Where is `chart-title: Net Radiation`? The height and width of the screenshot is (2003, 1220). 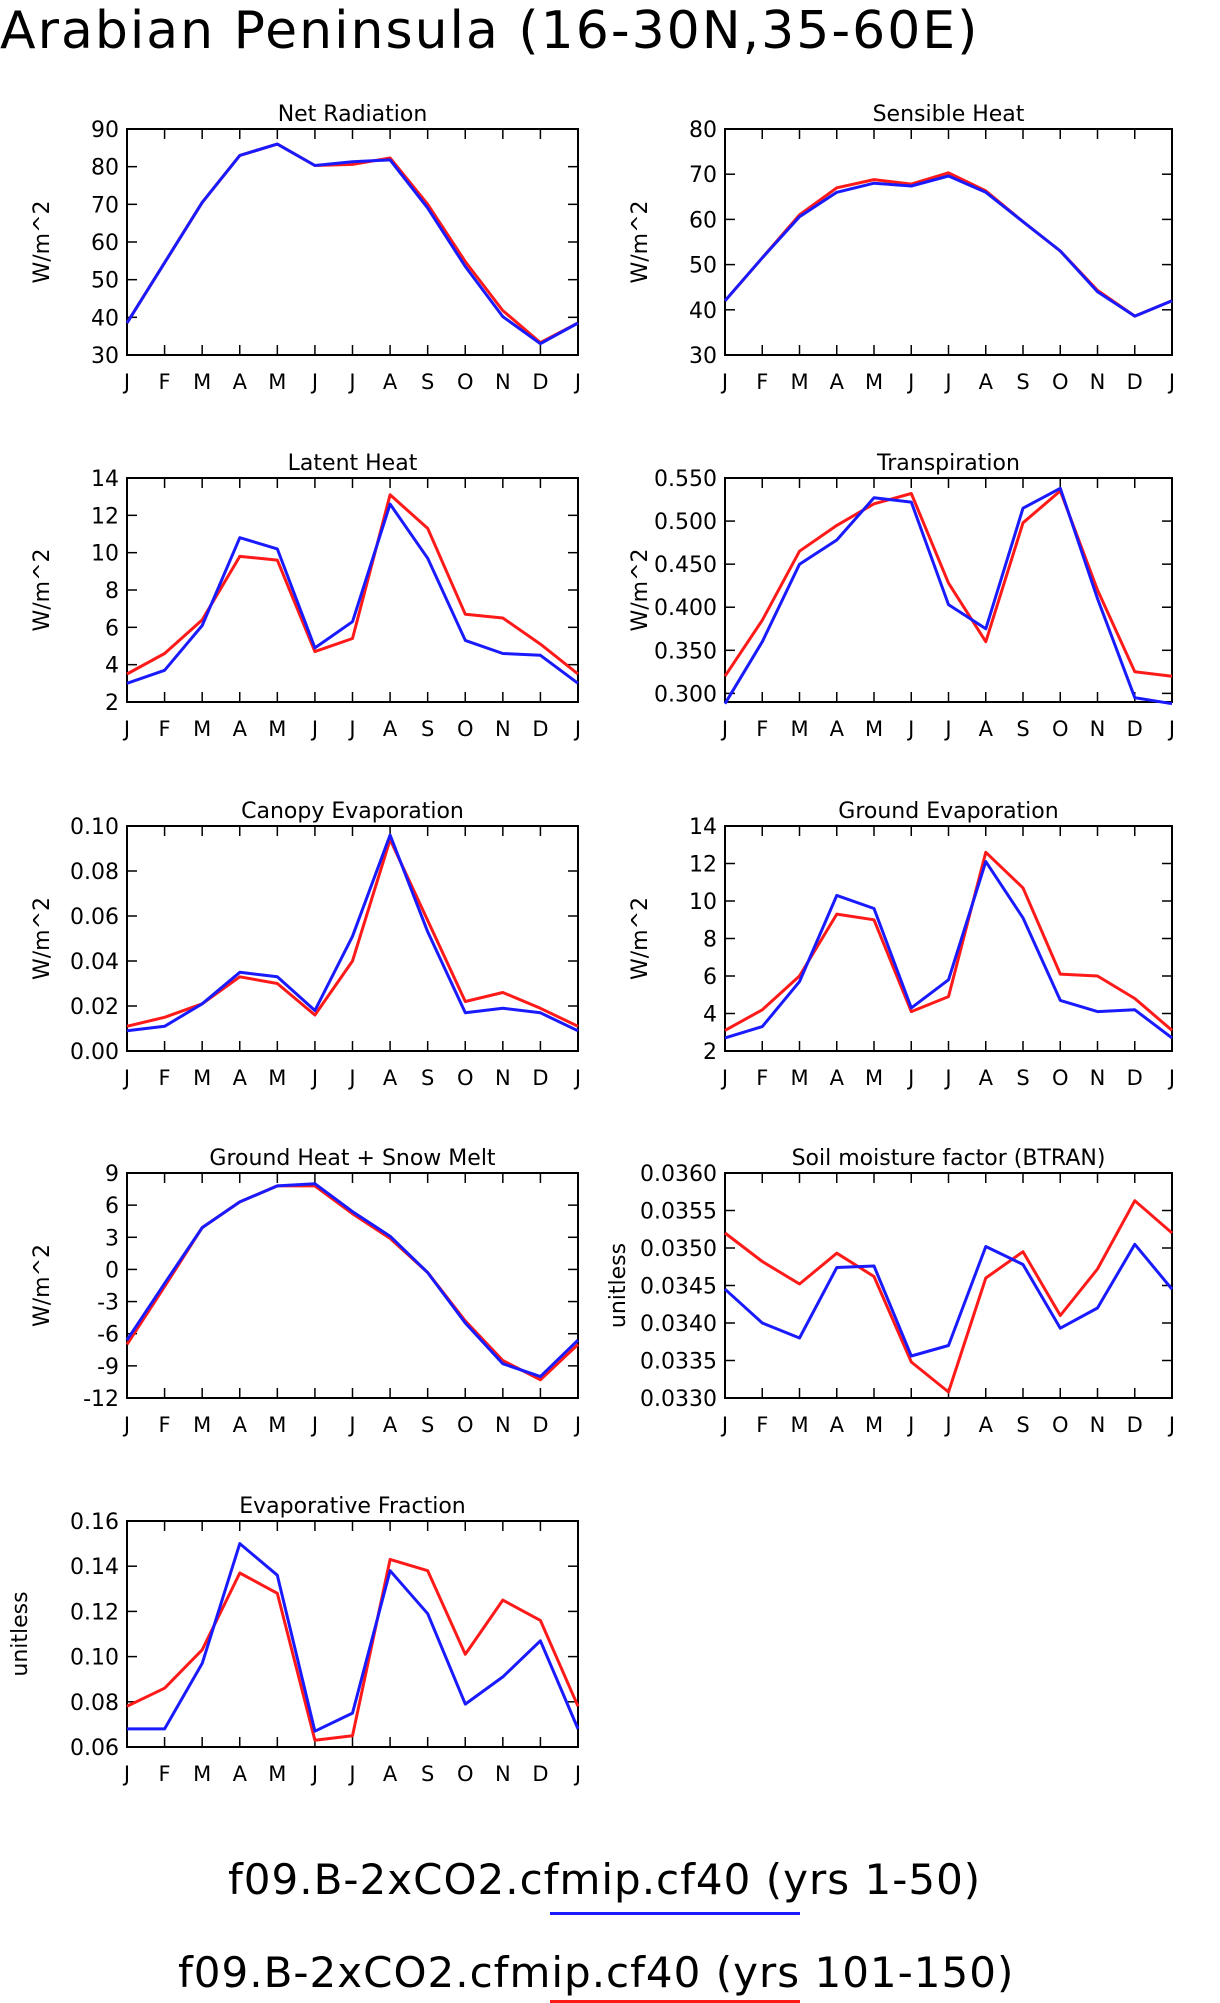
chart-title: Net Radiation is located at coordinates (353, 114).